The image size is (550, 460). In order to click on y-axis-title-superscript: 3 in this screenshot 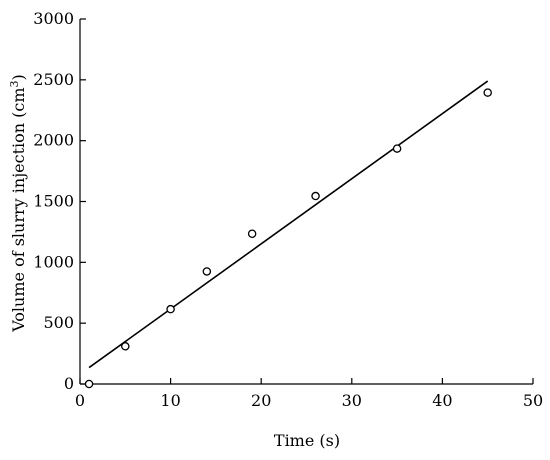, I will do `click(14, 83)`.